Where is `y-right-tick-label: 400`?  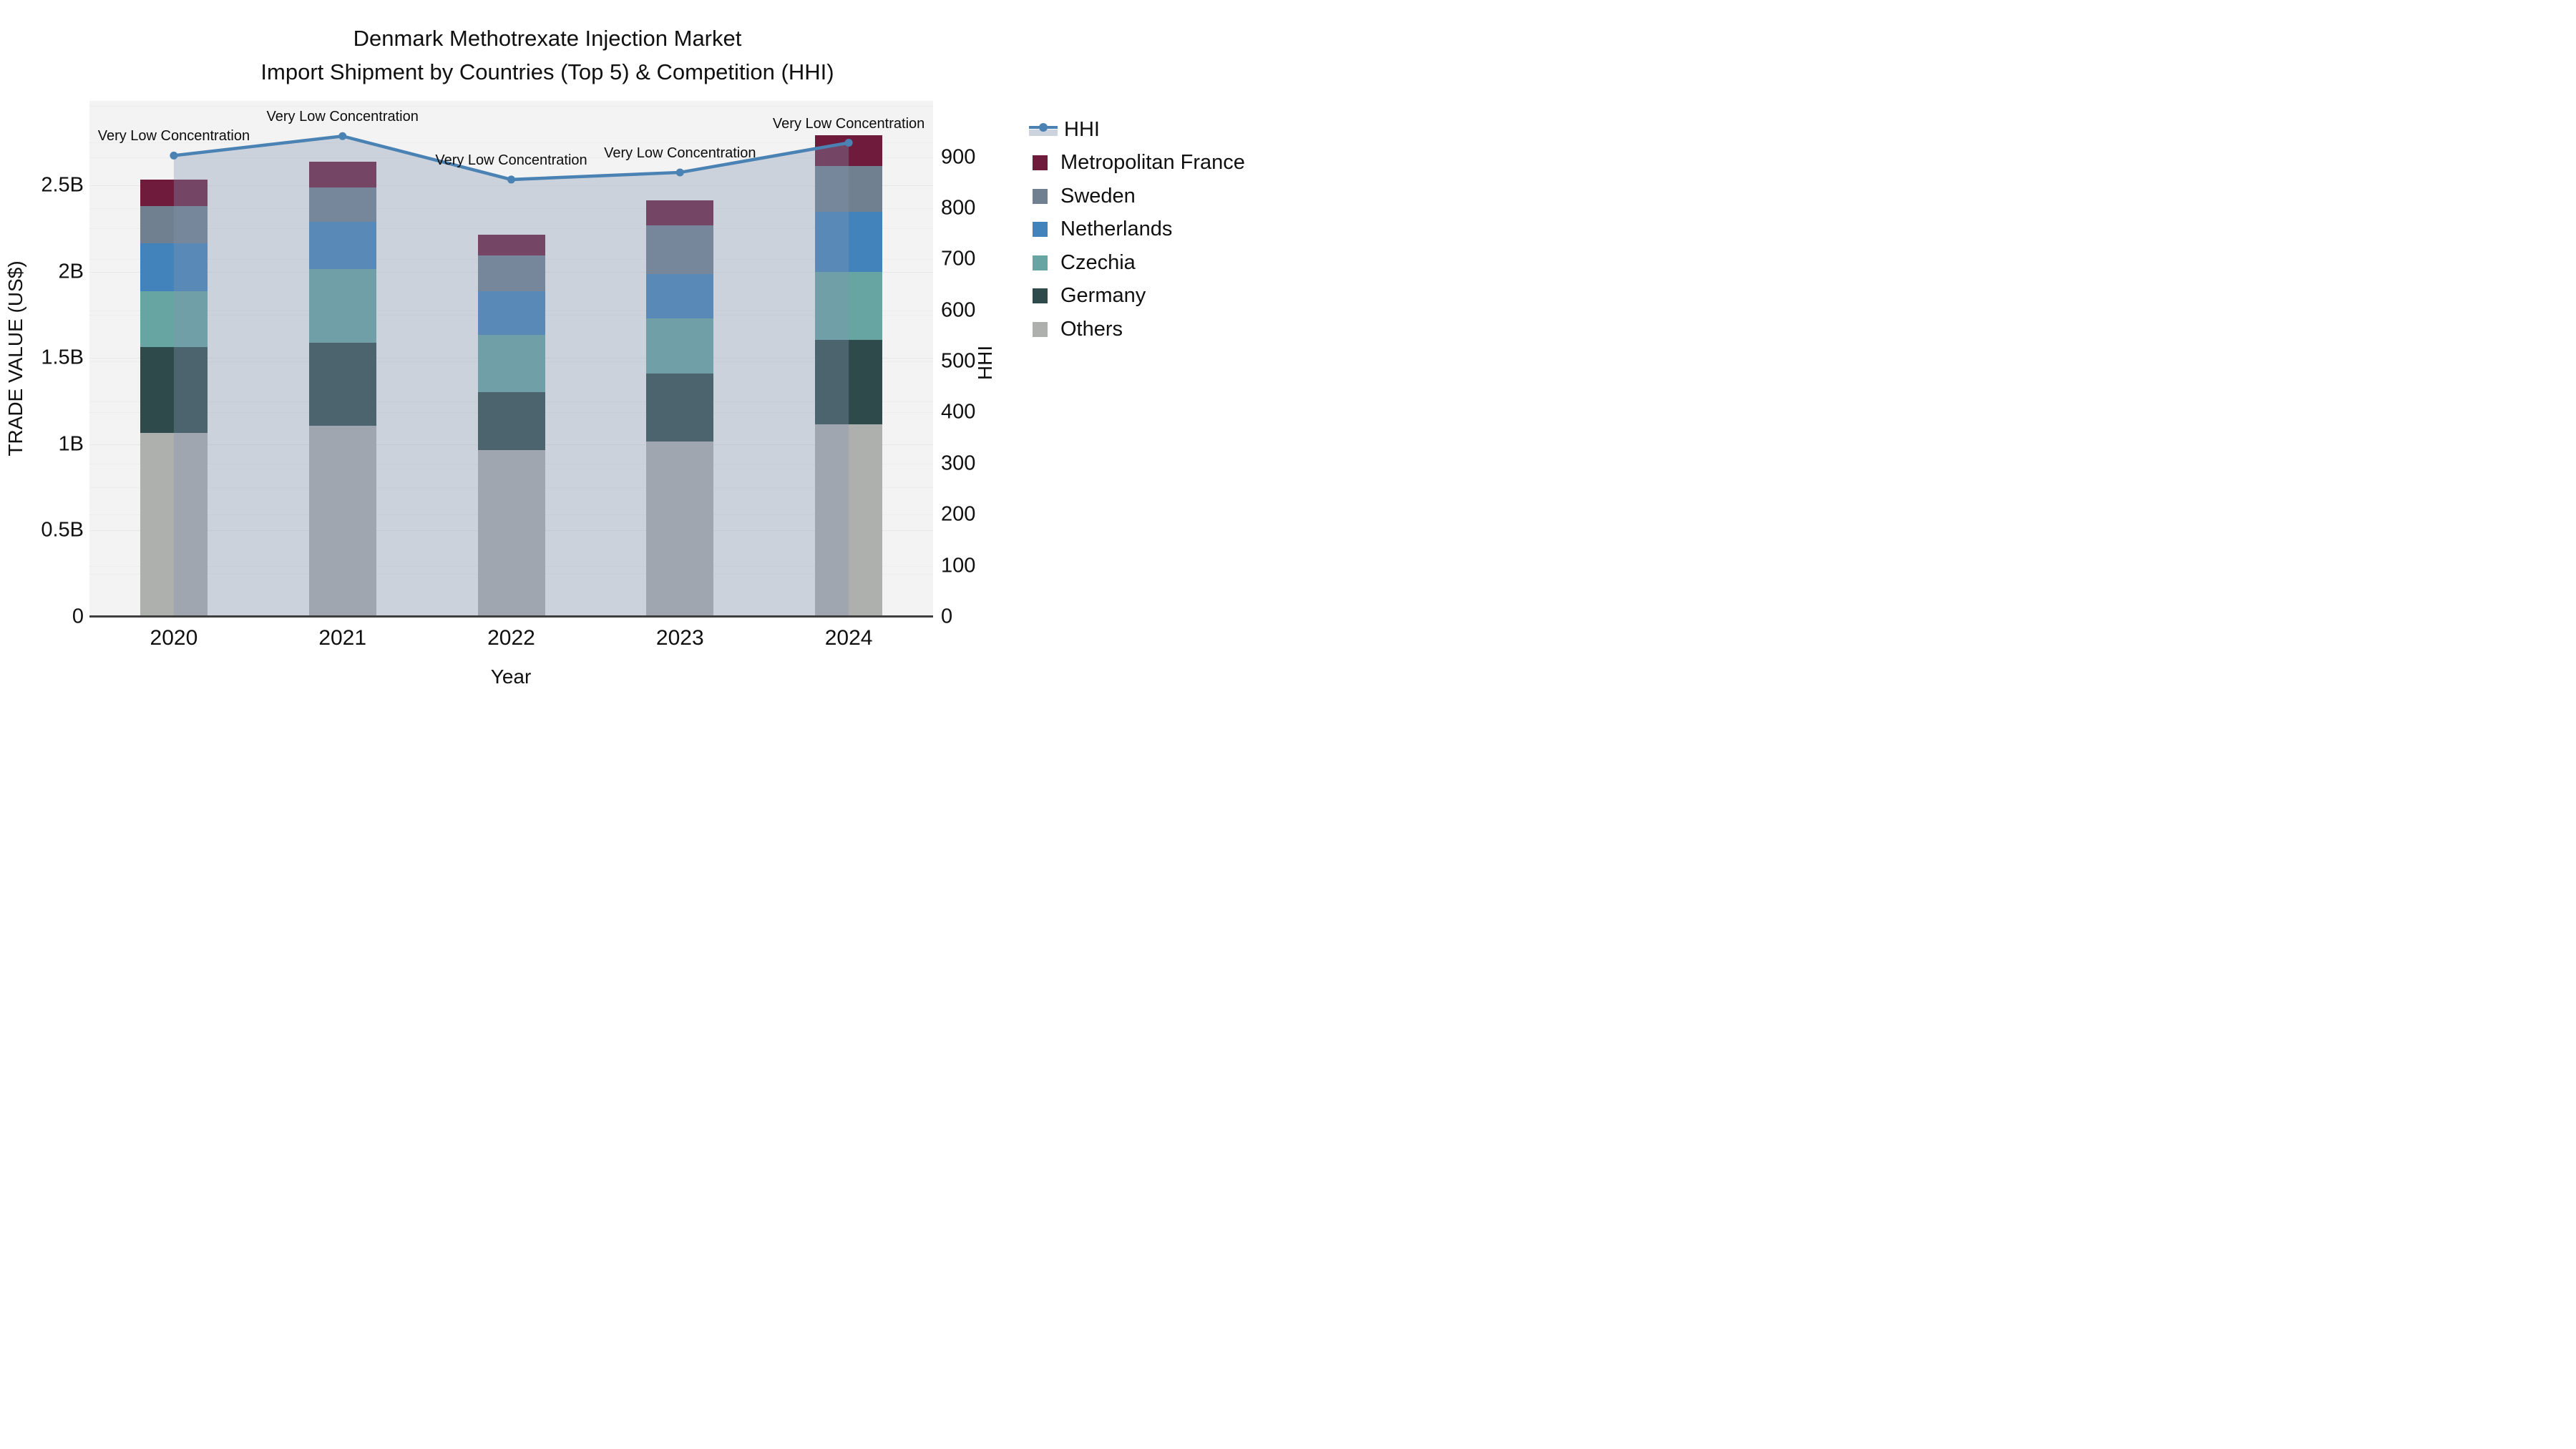 y-right-tick-label: 400 is located at coordinates (958, 412).